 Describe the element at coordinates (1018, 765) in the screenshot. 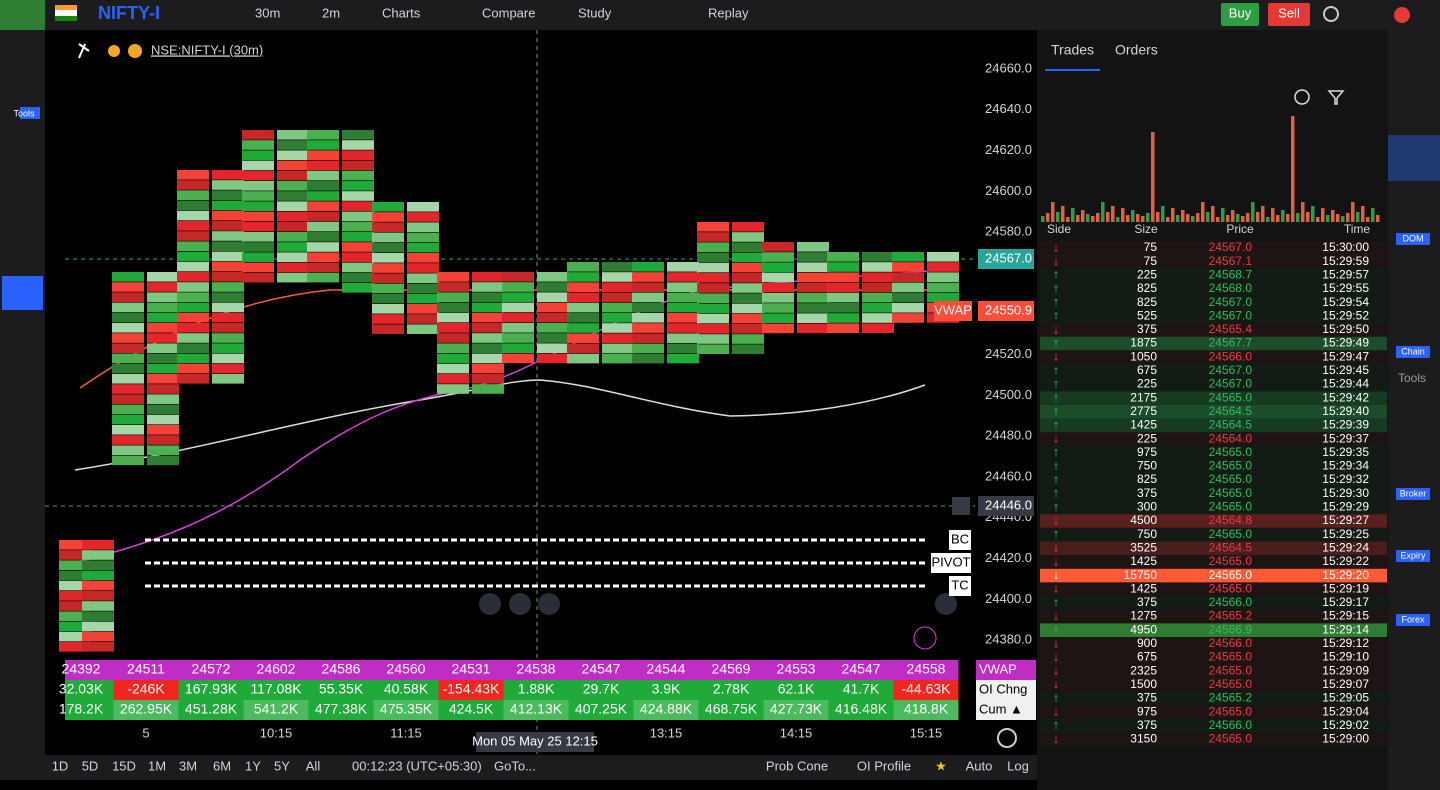

I see `bottom-option: Log` at that location.